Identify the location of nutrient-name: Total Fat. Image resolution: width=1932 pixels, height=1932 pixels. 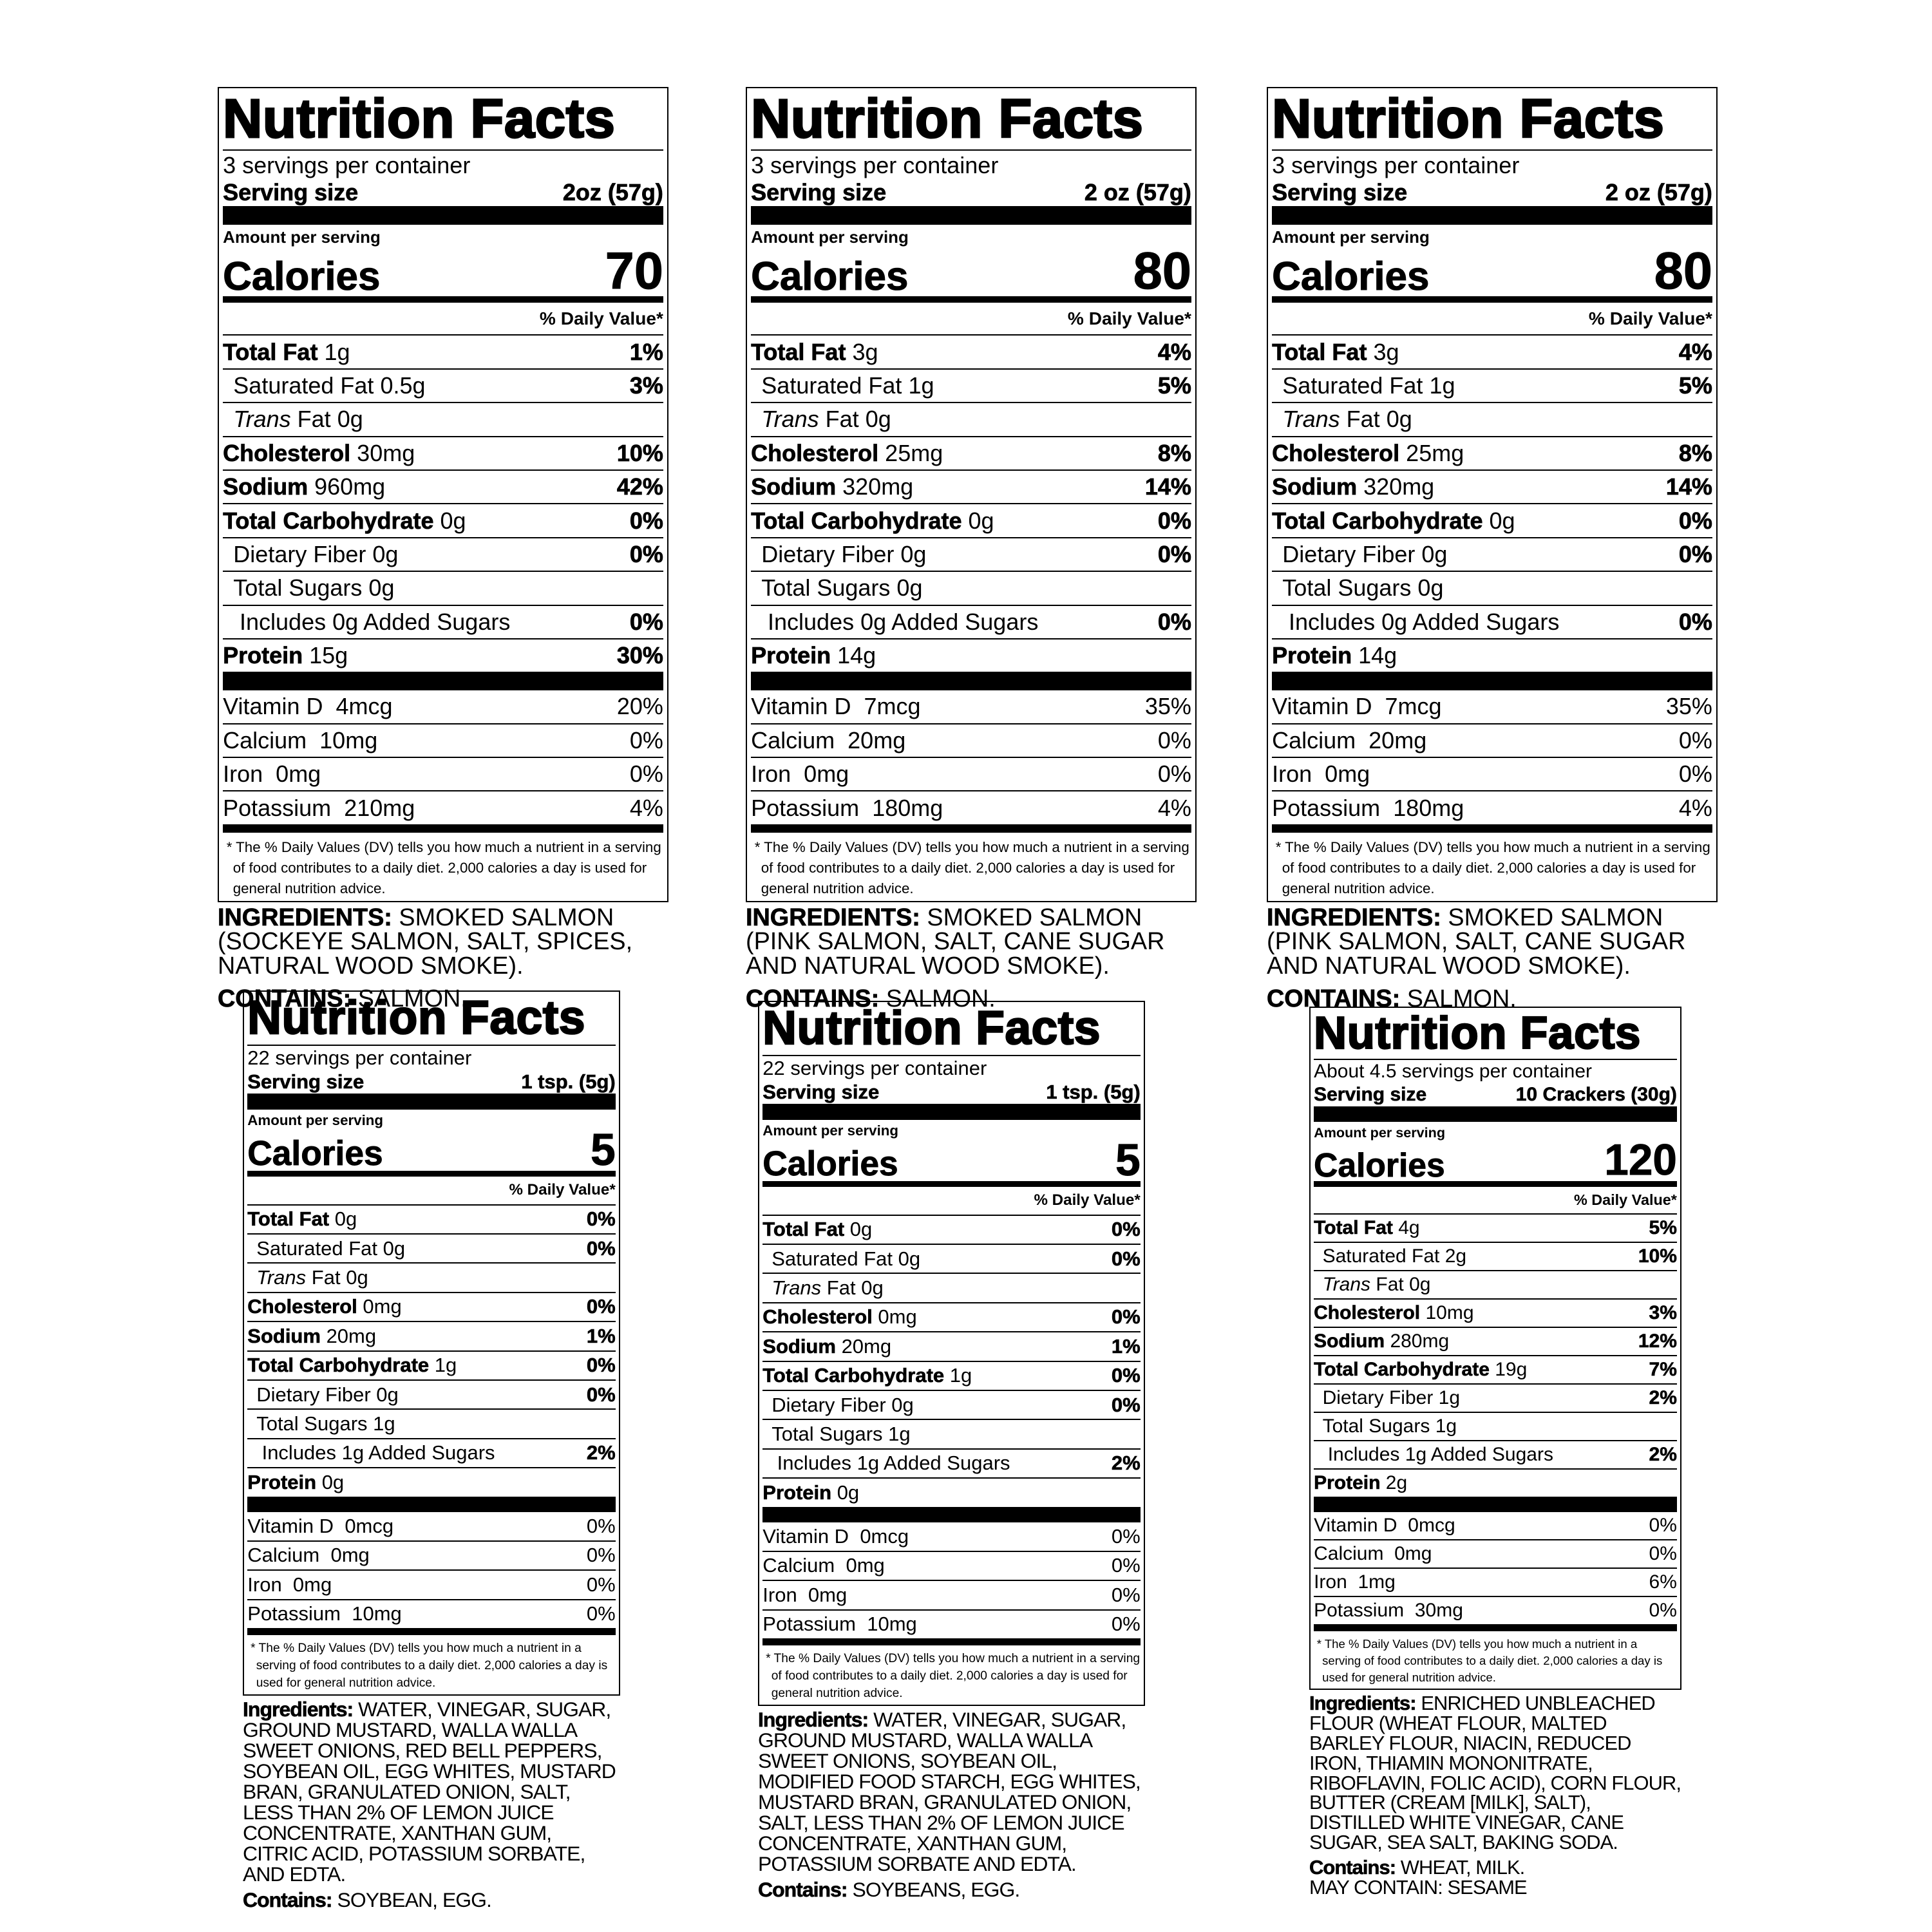
(1353, 1228).